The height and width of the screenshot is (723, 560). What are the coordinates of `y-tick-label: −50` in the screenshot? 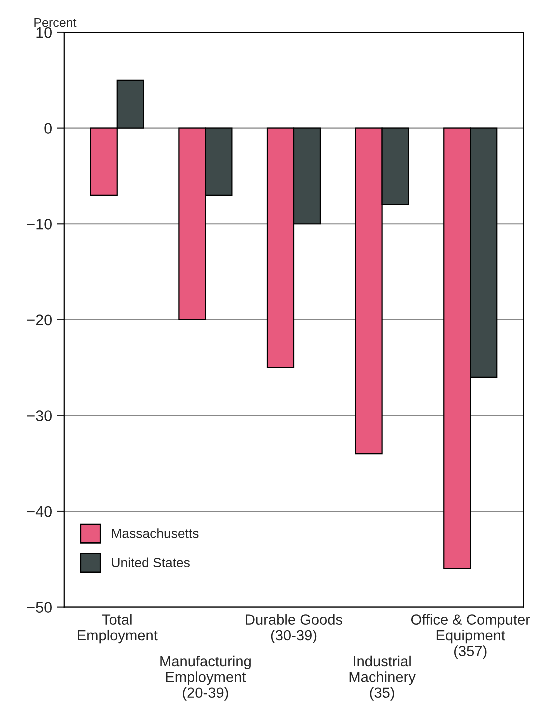 It's located at (39, 608).